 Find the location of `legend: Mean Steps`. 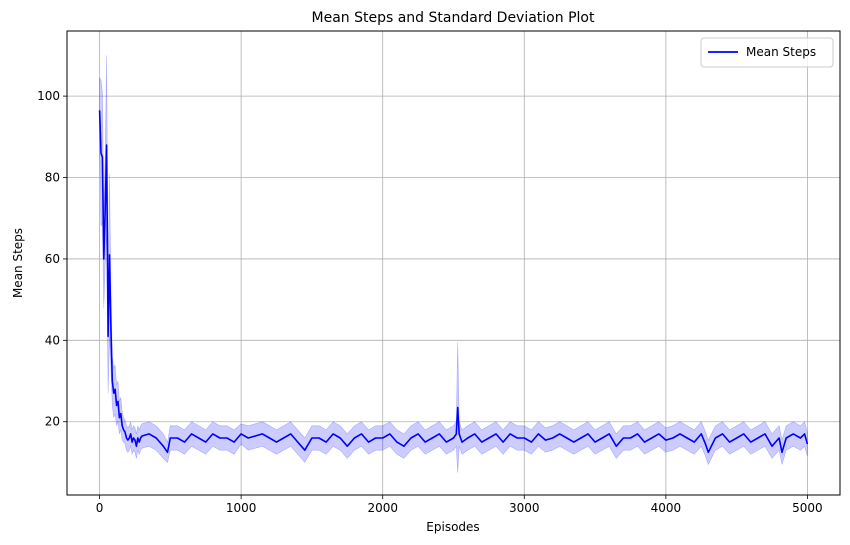

legend: Mean Steps is located at coordinates (767, 52).